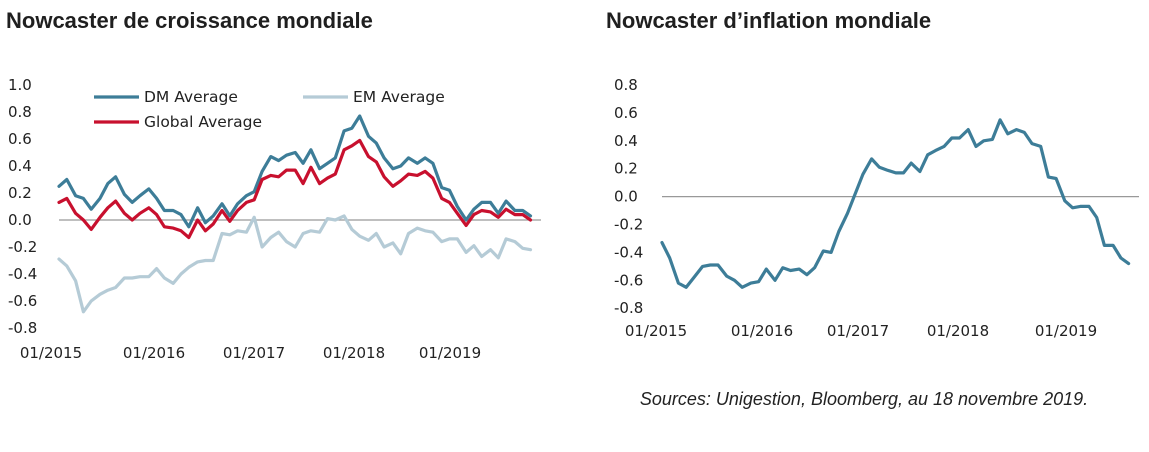 This screenshot has width=1149, height=452. I want to click on series-line-dm-average, so click(295, 171).